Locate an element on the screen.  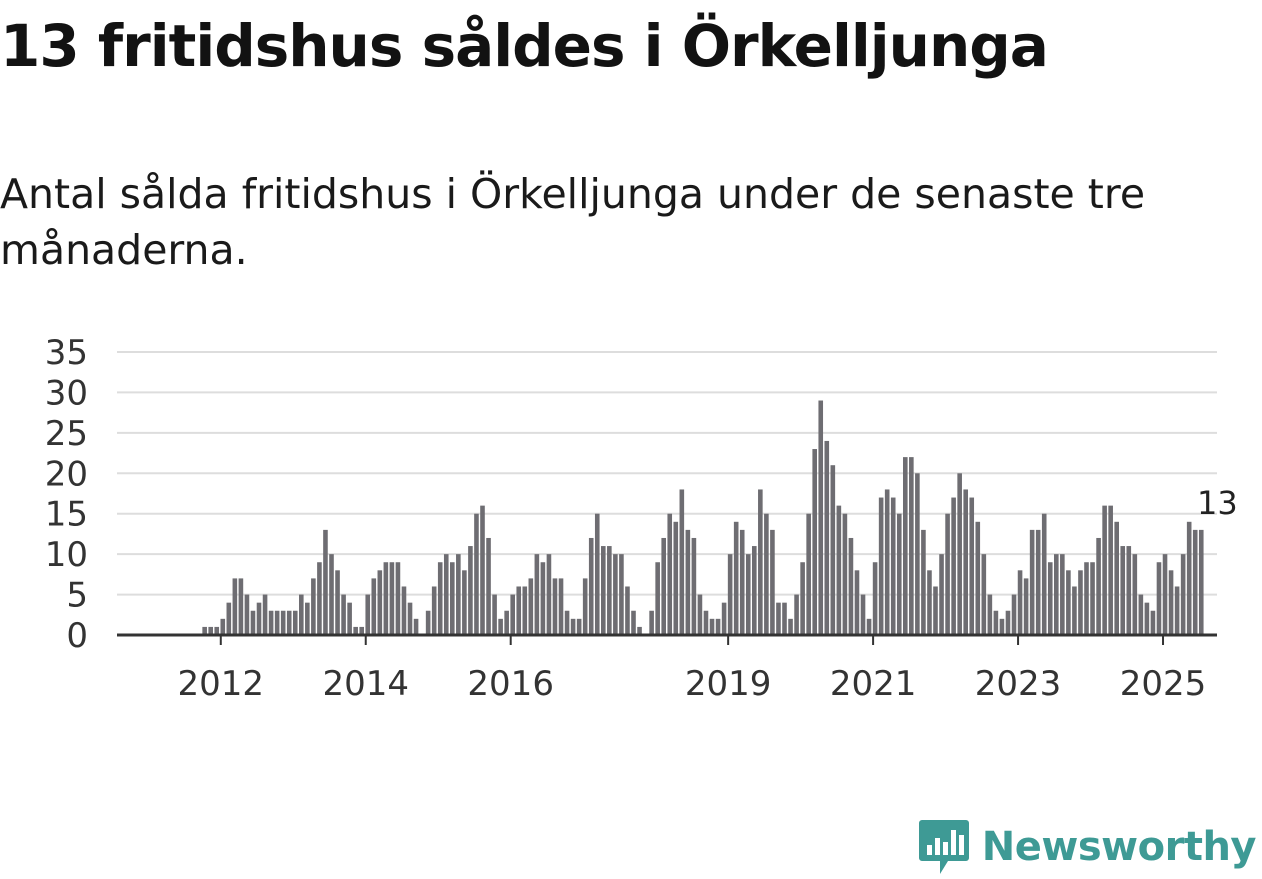
y-tick-label: 35 is located at coordinates (66, 353).